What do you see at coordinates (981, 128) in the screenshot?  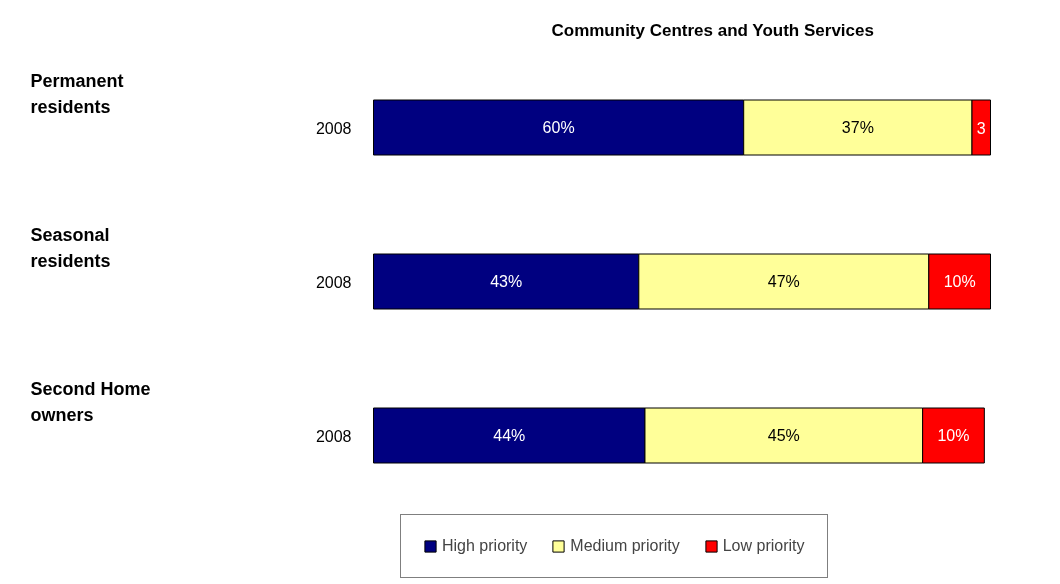 I see `data-label: 3` at bounding box center [981, 128].